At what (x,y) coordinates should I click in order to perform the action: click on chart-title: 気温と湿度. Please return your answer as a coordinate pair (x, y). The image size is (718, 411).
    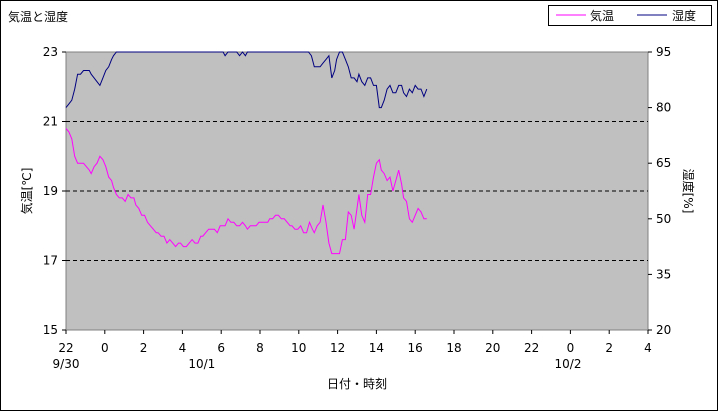
    Looking at the image, I should click on (38, 16).